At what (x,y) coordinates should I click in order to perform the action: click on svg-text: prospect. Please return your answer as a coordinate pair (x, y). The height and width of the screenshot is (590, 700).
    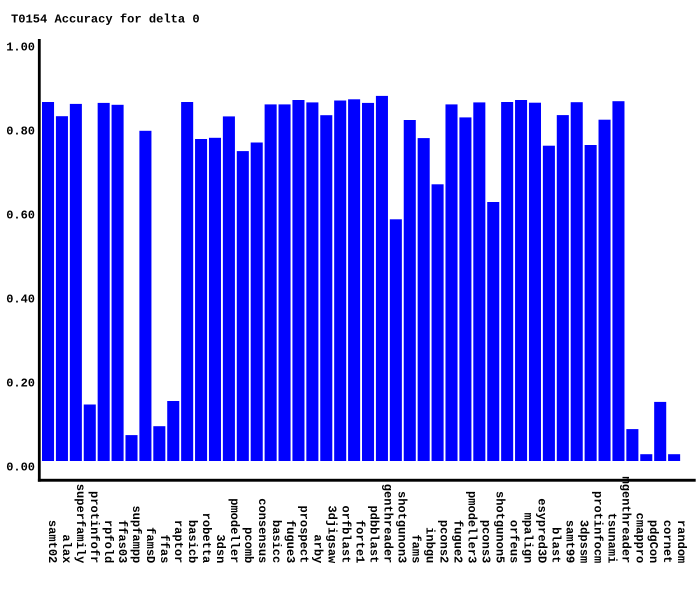
    Looking at the image, I should click on (304, 534).